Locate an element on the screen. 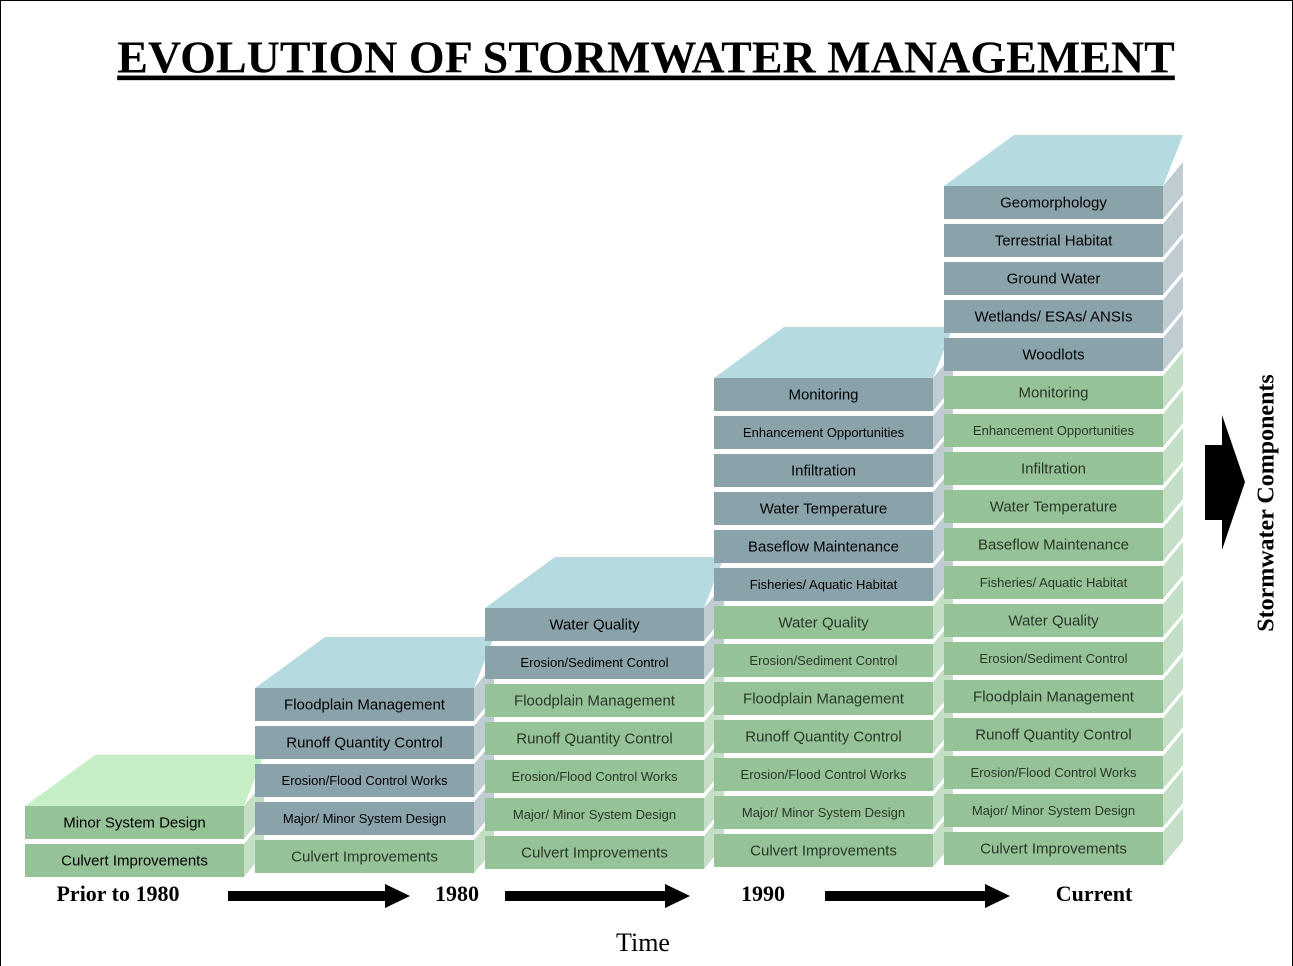 The height and width of the screenshot is (966, 1293). block: Erosion/Sediment Control is located at coordinates (1063, 646).